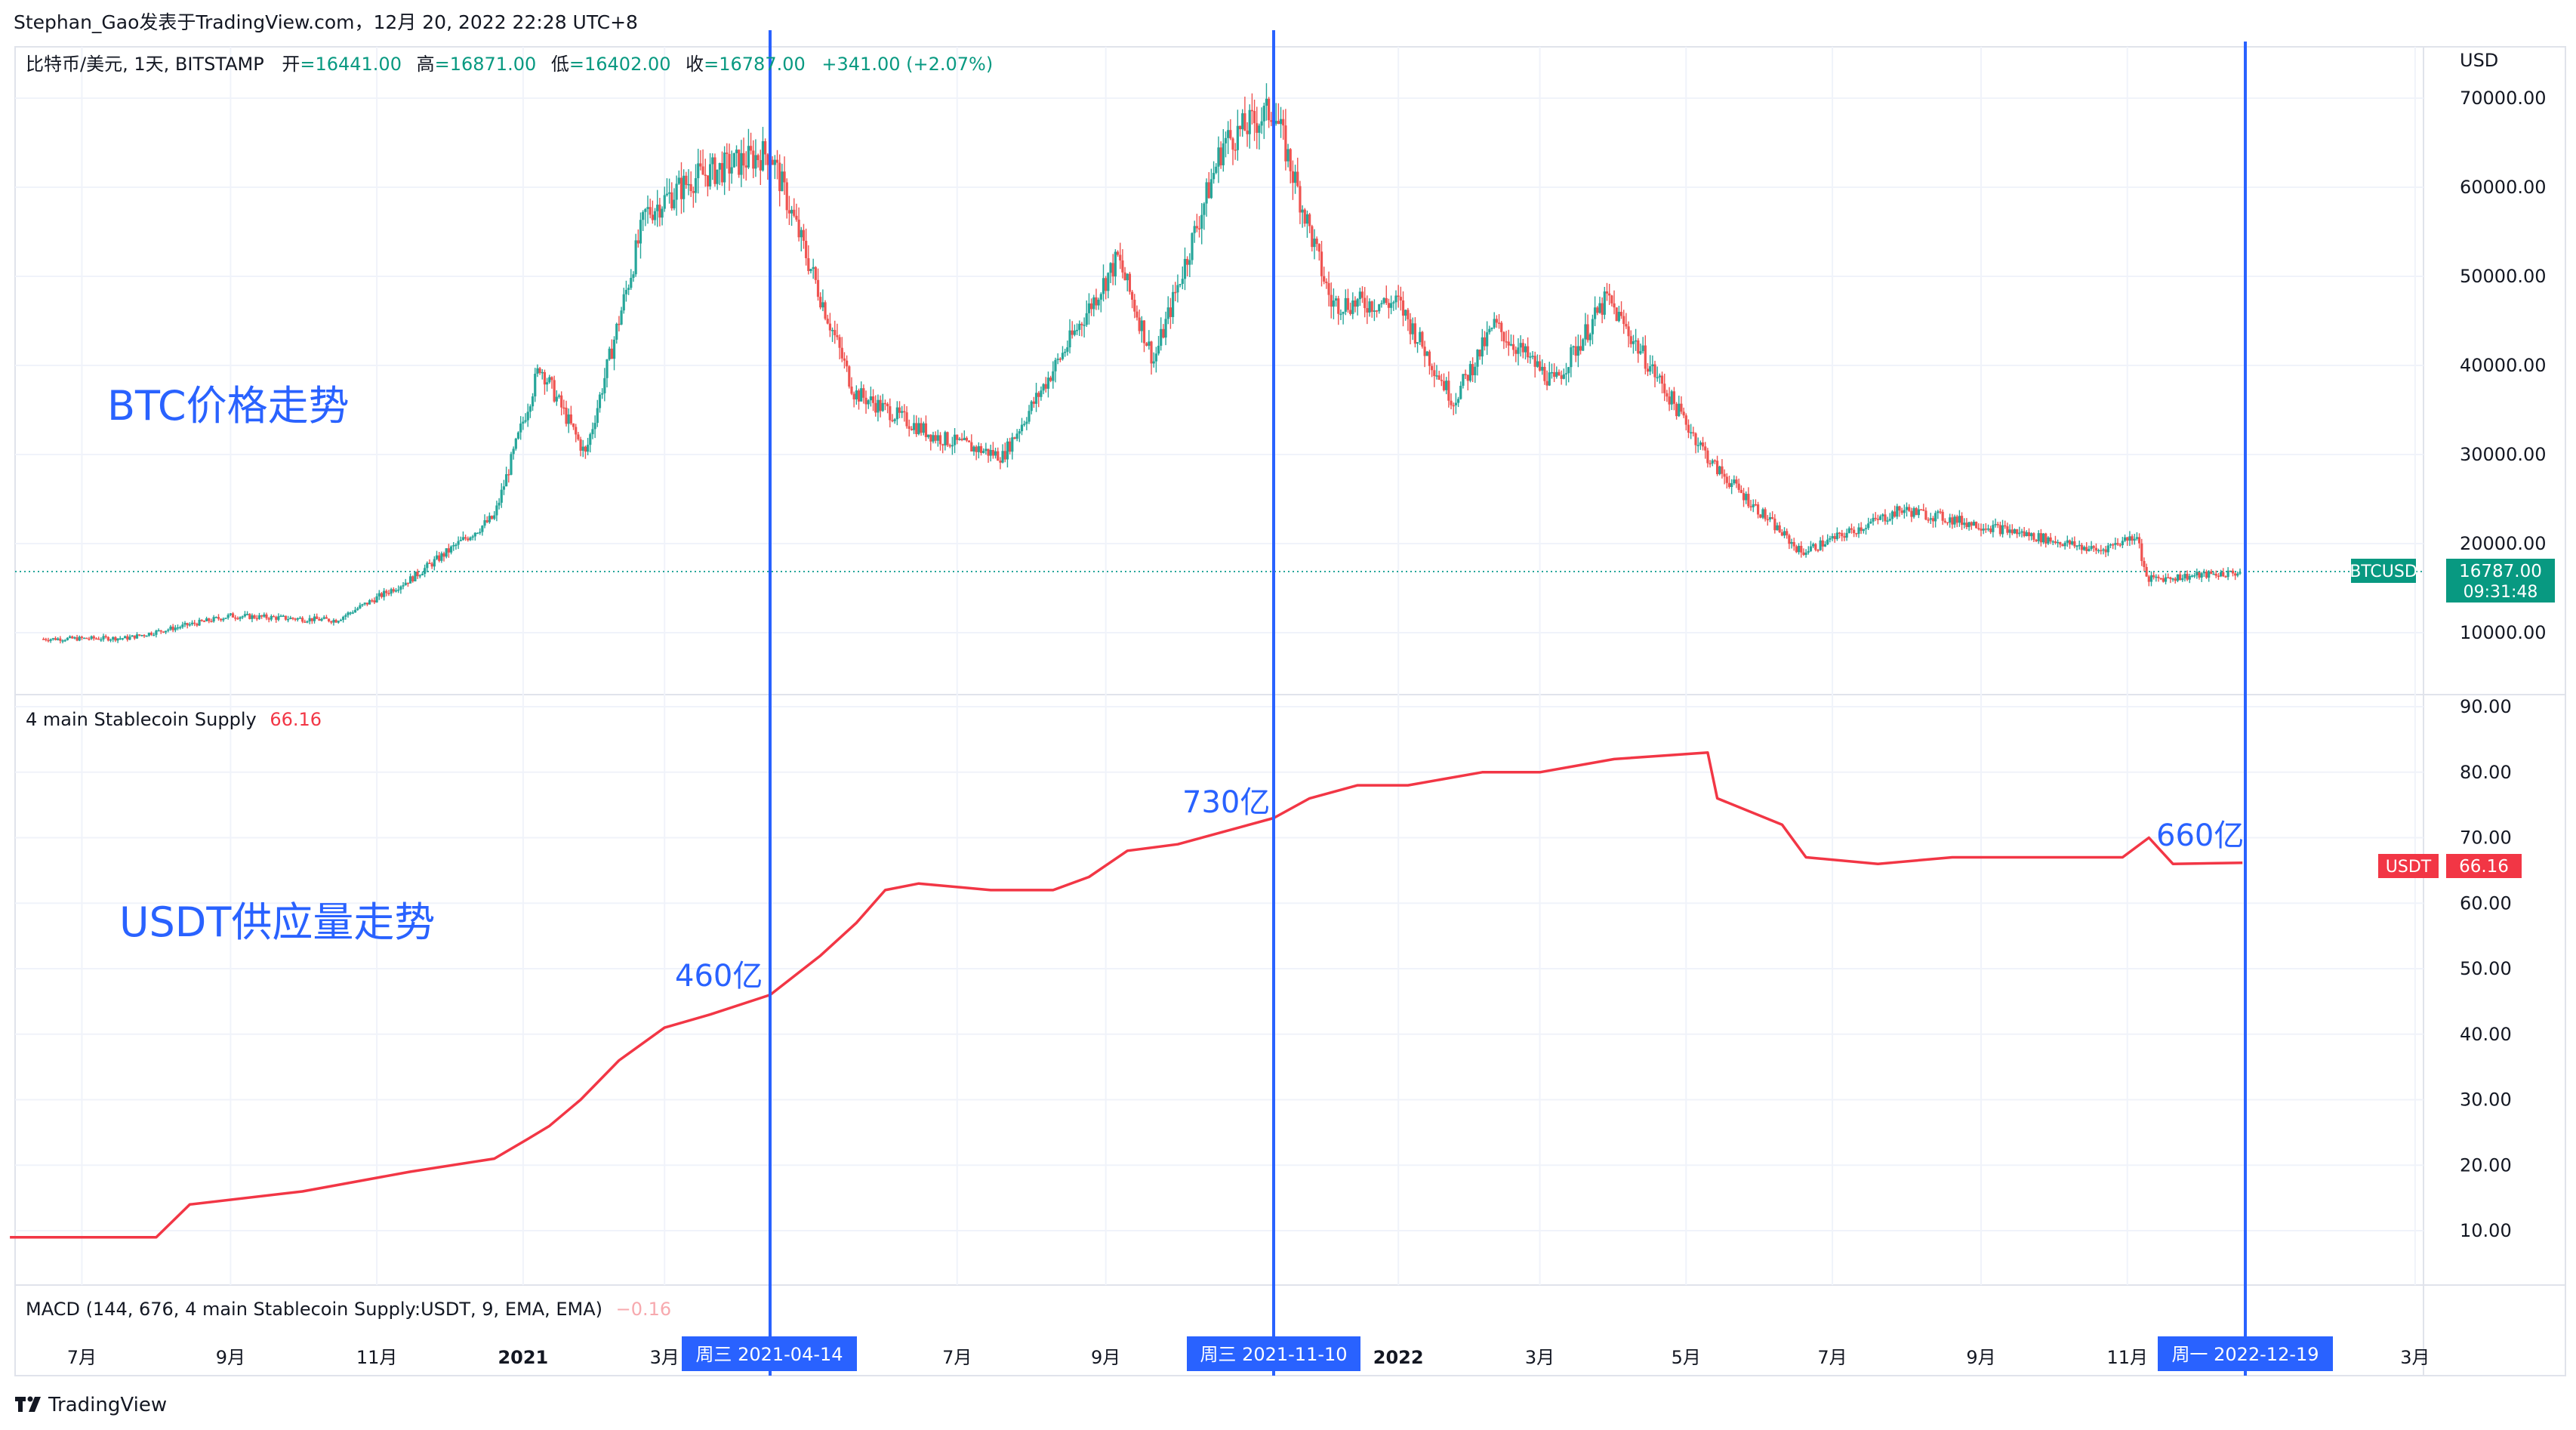 The image size is (2576, 1430). I want to click on stable-tick-label: 40.00, so click(2486, 1034).